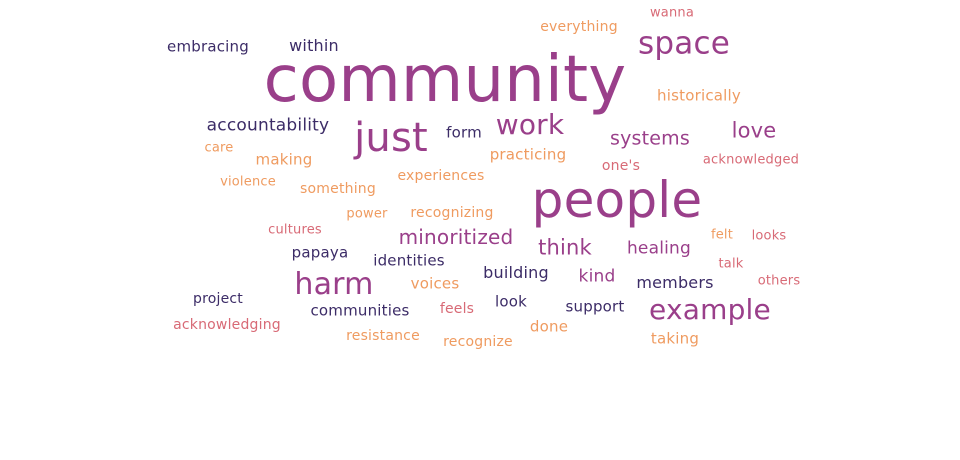  I want to click on word-example: example, so click(710, 309).